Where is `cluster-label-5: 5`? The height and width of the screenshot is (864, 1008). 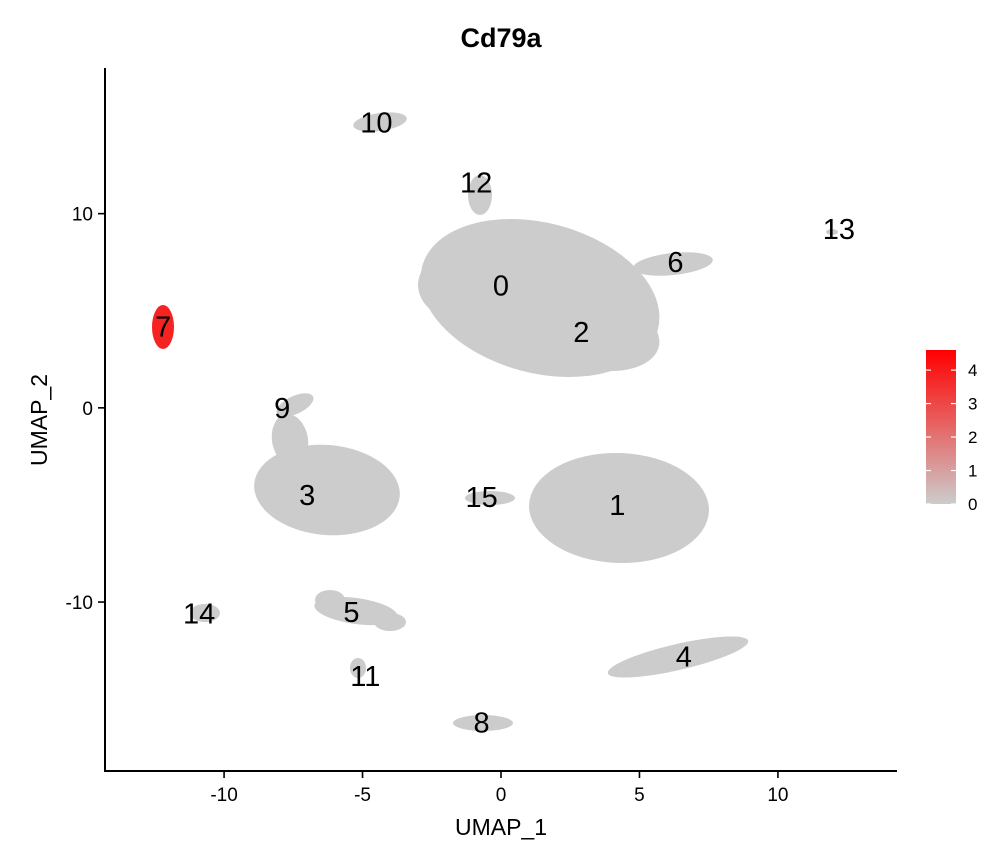 cluster-label-5: 5 is located at coordinates (351, 613).